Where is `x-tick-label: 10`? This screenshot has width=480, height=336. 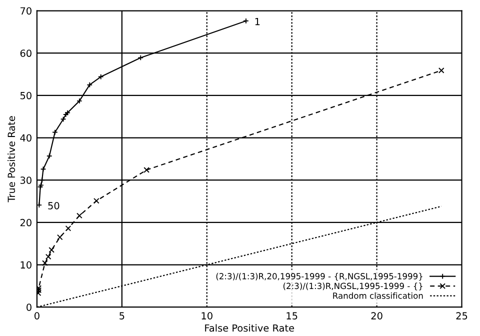
x-tick-label: 10 is located at coordinates (207, 316).